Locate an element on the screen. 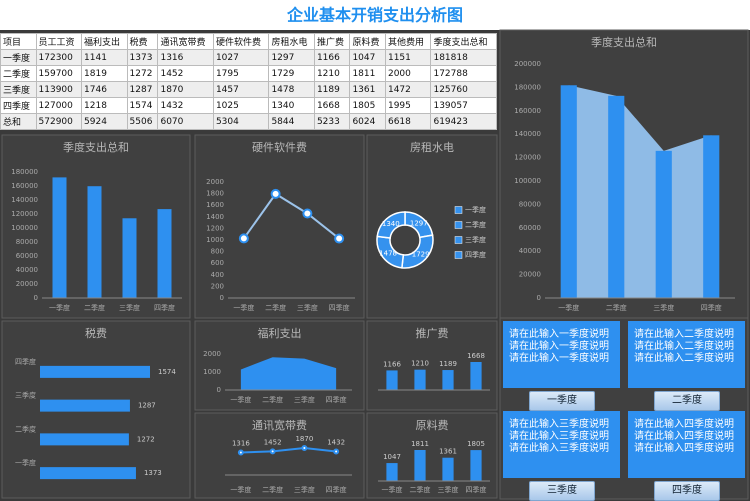 The width and height of the screenshot is (750, 501). table-cell: 1218 is located at coordinates (104, 105).